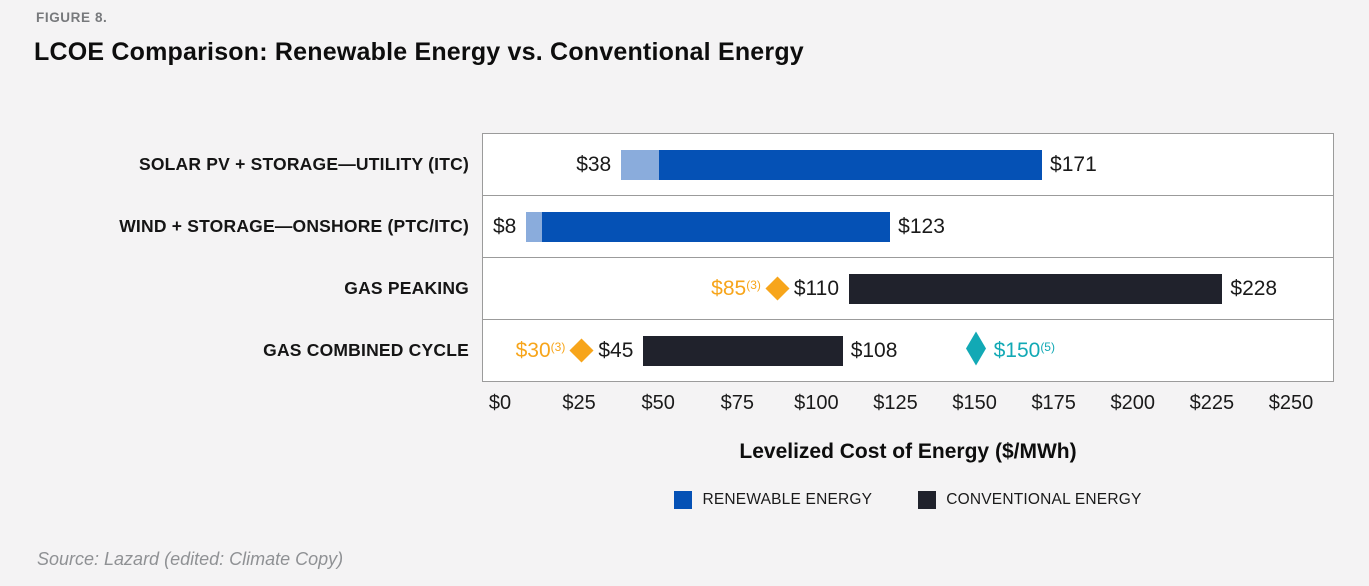 This screenshot has width=1369, height=586. I want to click on axis-tick-label: $150, so click(974, 403).